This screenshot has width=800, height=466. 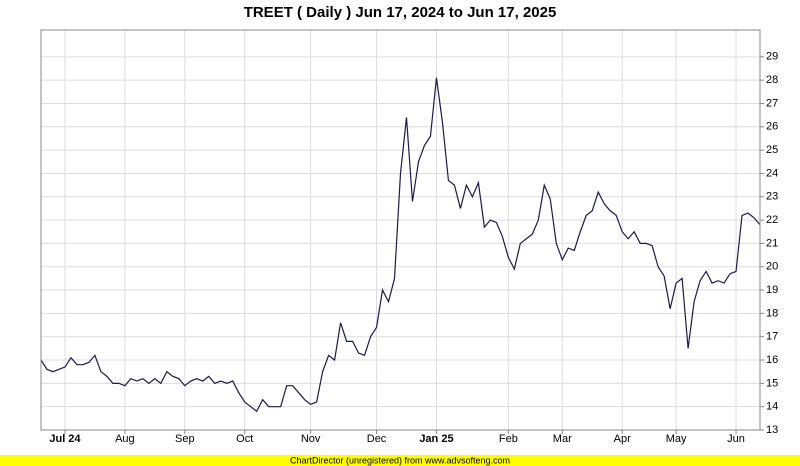 What do you see at coordinates (772, 430) in the screenshot?
I see `y-tick-label: 13` at bounding box center [772, 430].